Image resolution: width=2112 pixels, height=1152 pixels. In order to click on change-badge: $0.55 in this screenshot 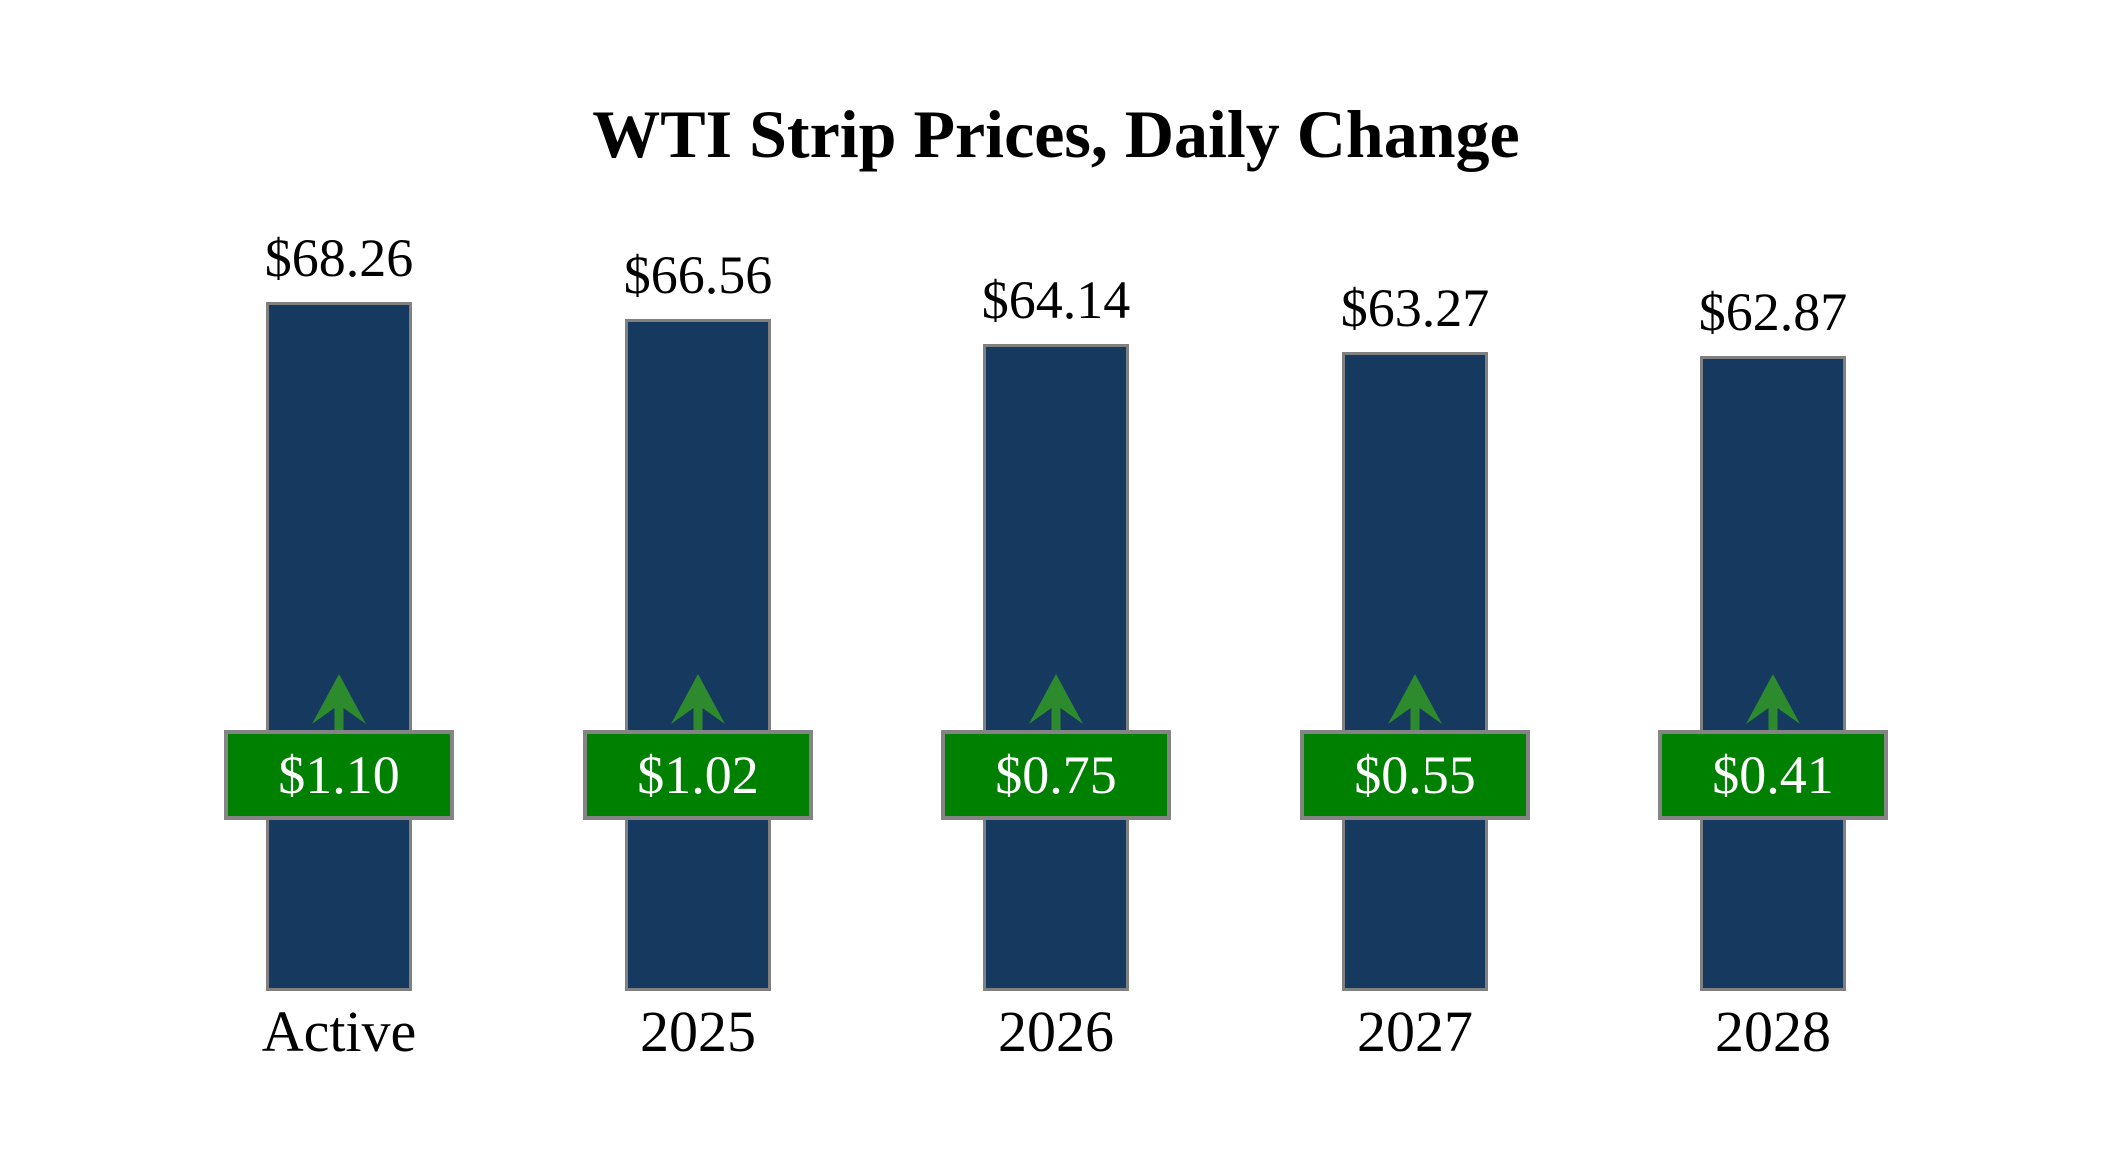, I will do `click(1415, 775)`.